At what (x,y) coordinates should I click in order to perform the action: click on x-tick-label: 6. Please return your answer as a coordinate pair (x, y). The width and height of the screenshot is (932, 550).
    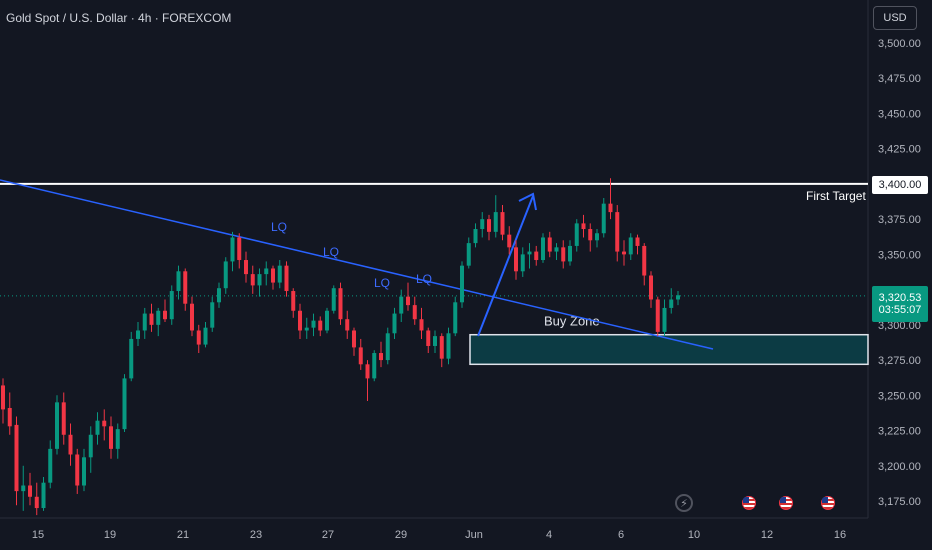
    Looking at the image, I should click on (621, 535).